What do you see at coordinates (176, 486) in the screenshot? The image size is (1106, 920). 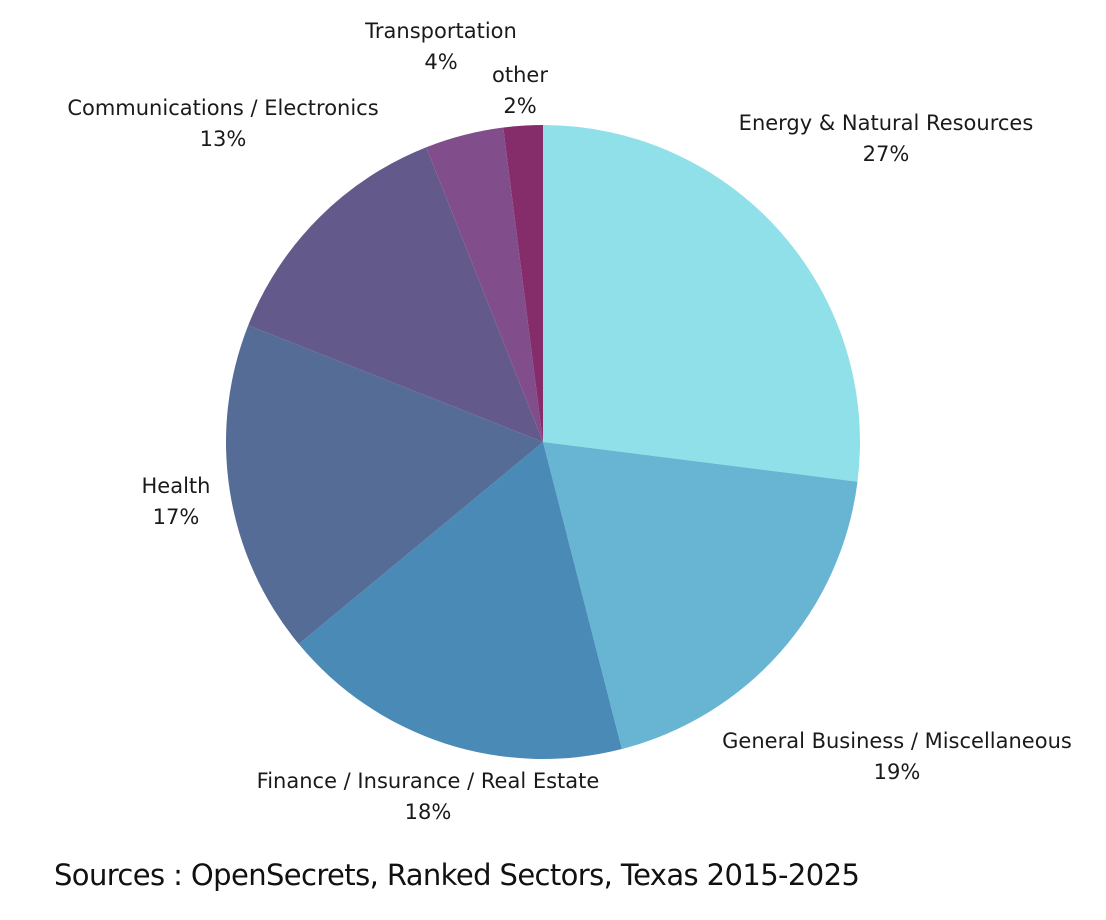 I see `slice-label-health: Health` at bounding box center [176, 486].